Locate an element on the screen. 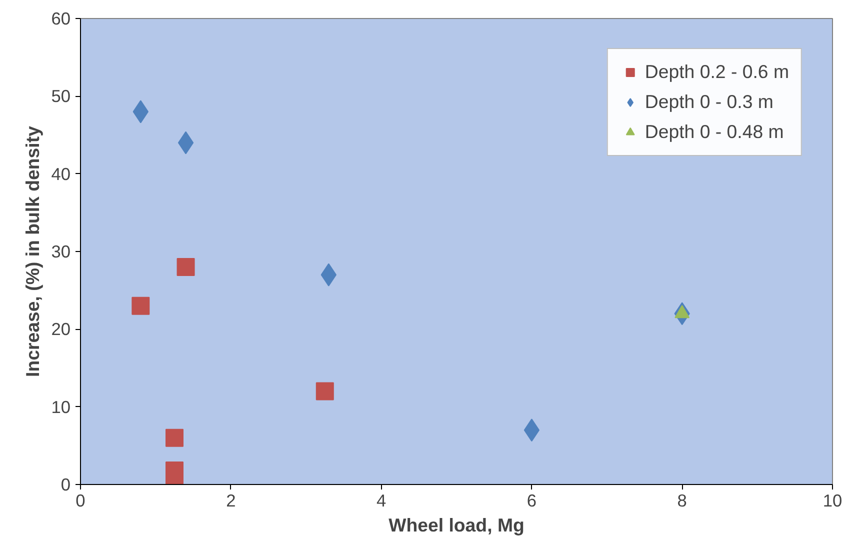  y-tick-label: 40 is located at coordinates (61, 174).